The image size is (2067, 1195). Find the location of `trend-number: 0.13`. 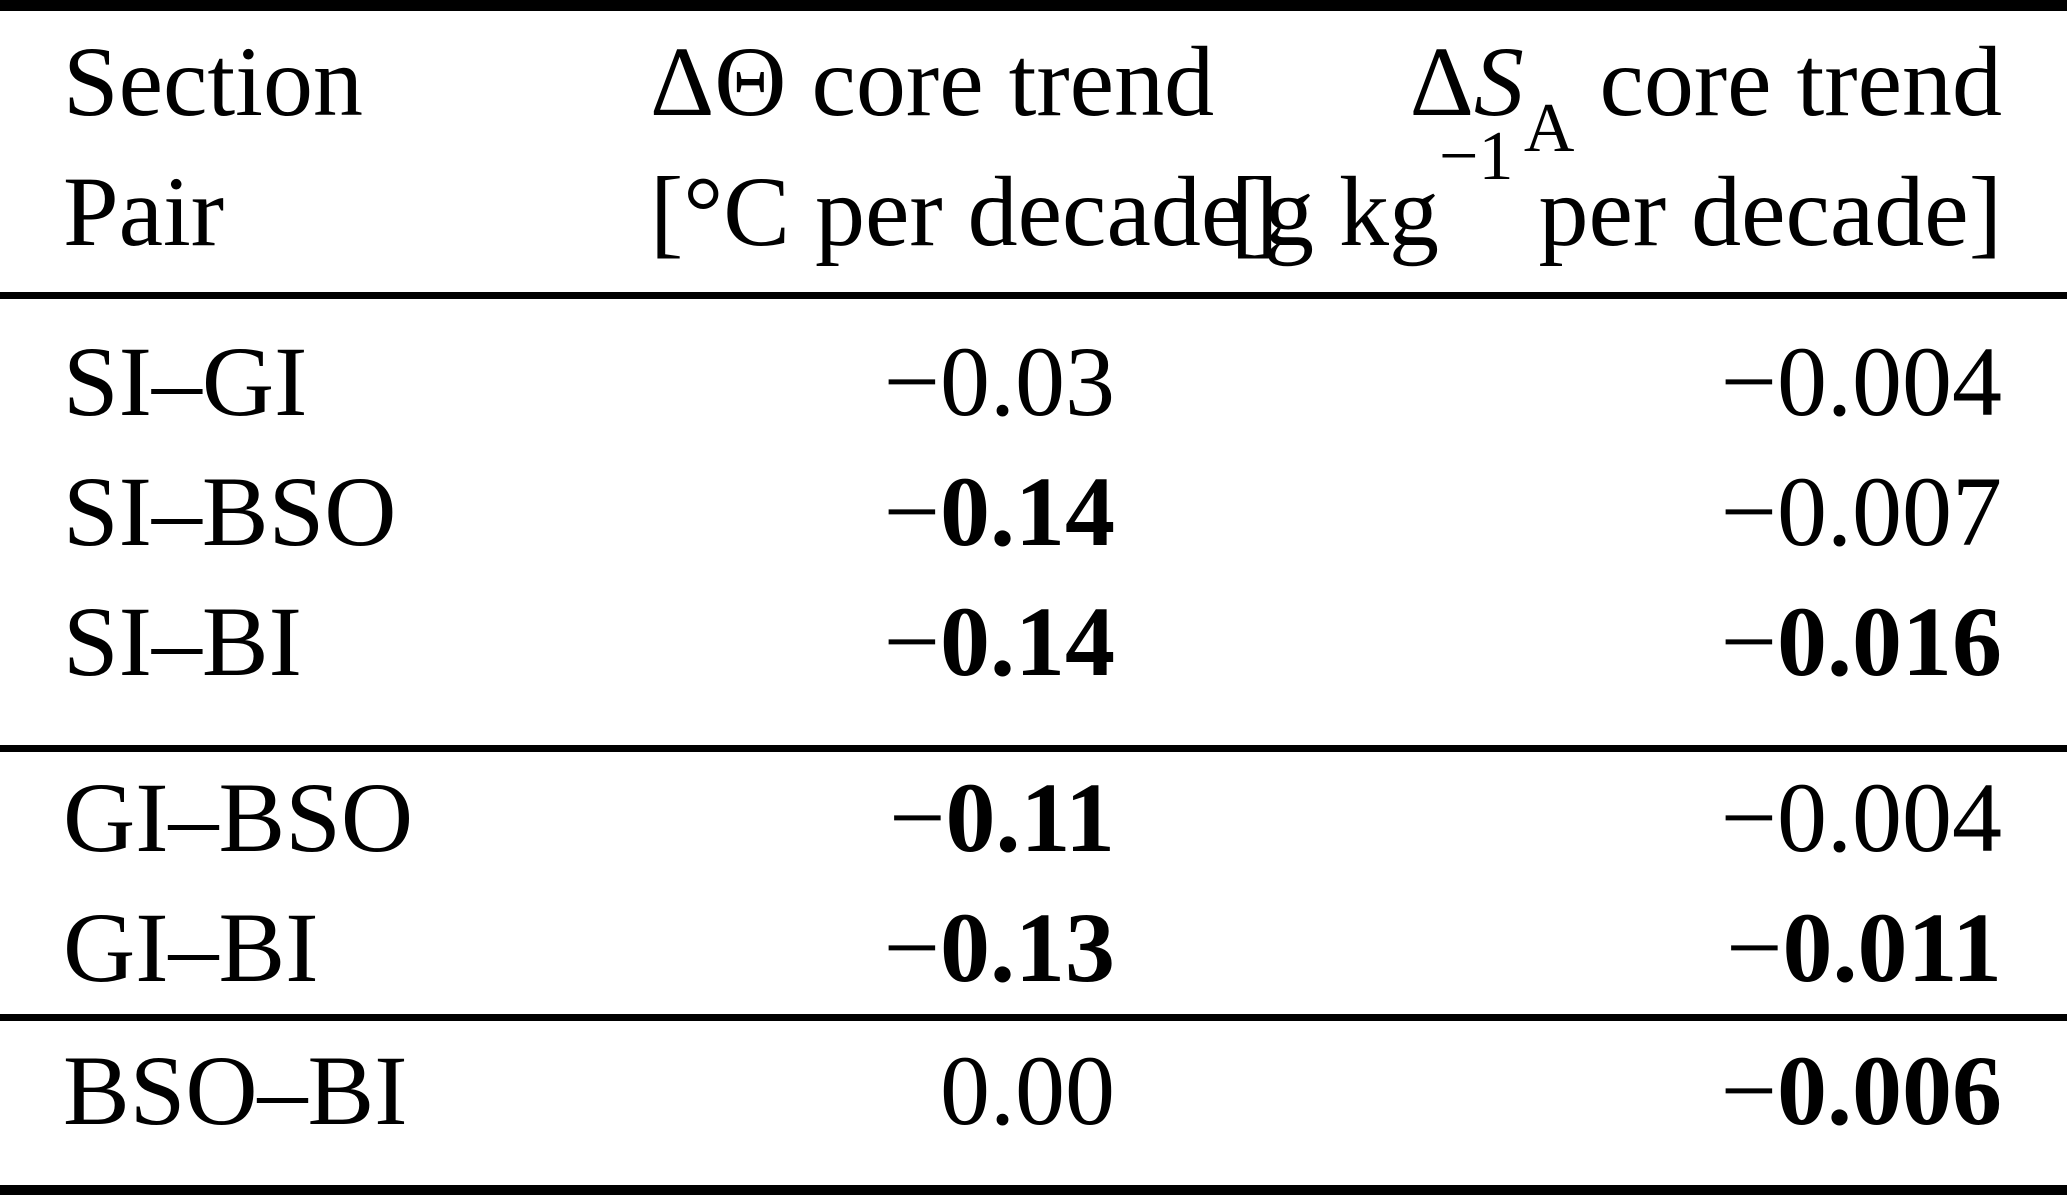

trend-number: 0.13 is located at coordinates (1027, 947).